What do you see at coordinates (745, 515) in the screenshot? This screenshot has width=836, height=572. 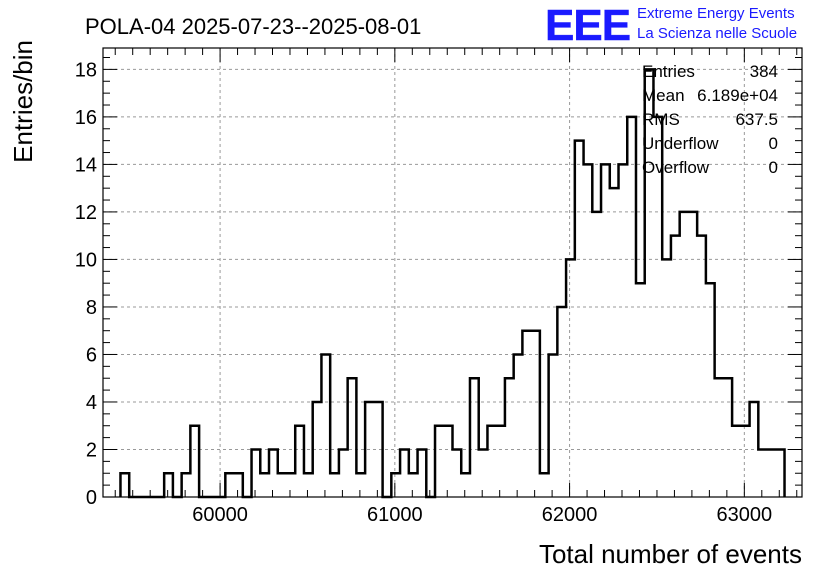 I see `x-tick-label: 63000` at bounding box center [745, 515].